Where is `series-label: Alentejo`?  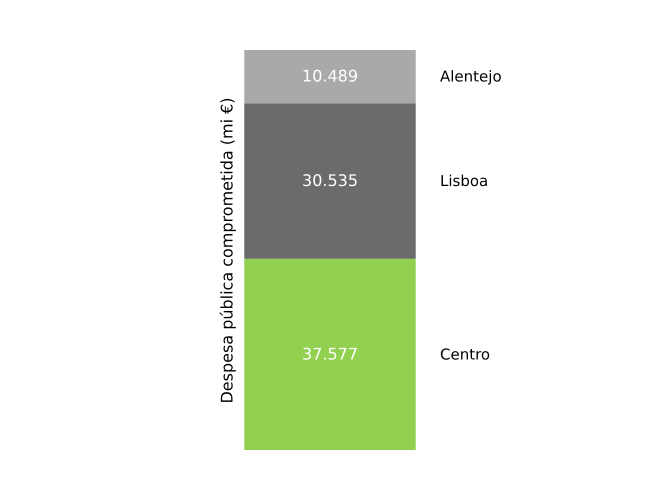
series-label: Alentejo is located at coordinates (471, 77).